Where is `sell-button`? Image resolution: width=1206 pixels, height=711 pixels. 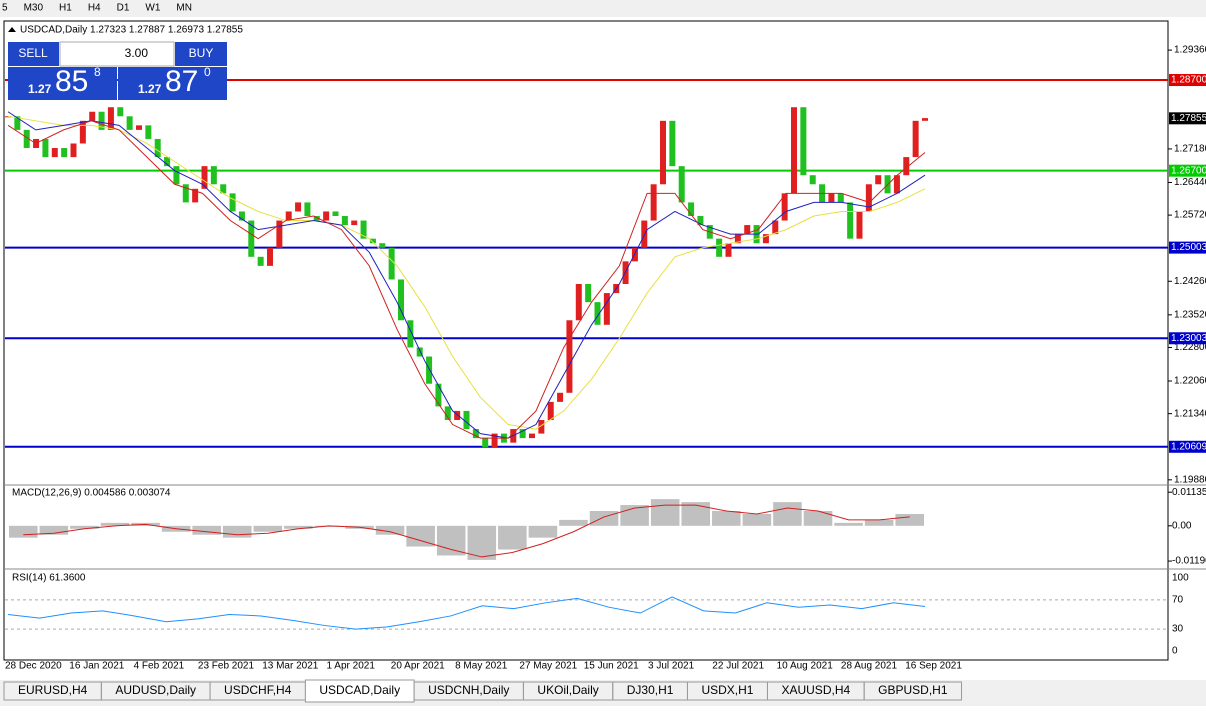 sell-button is located at coordinates (33, 54).